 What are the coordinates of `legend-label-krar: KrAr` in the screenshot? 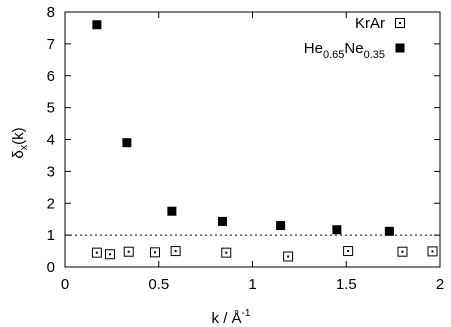 It's located at (370, 23).